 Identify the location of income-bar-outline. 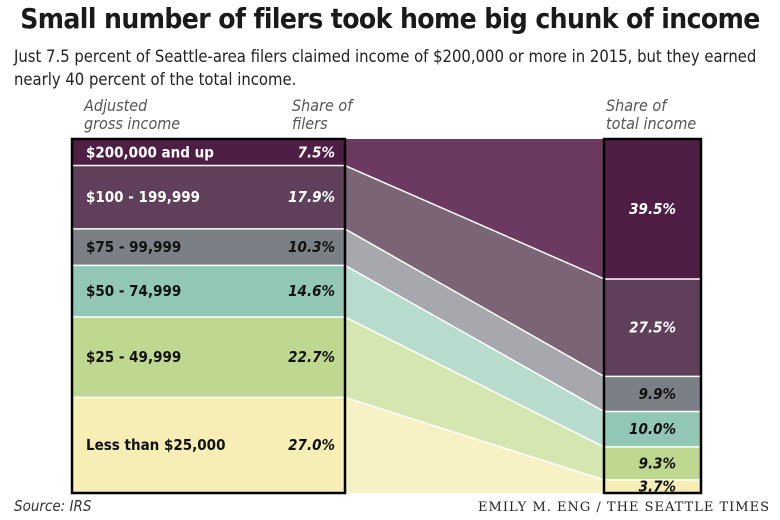
(652, 316).